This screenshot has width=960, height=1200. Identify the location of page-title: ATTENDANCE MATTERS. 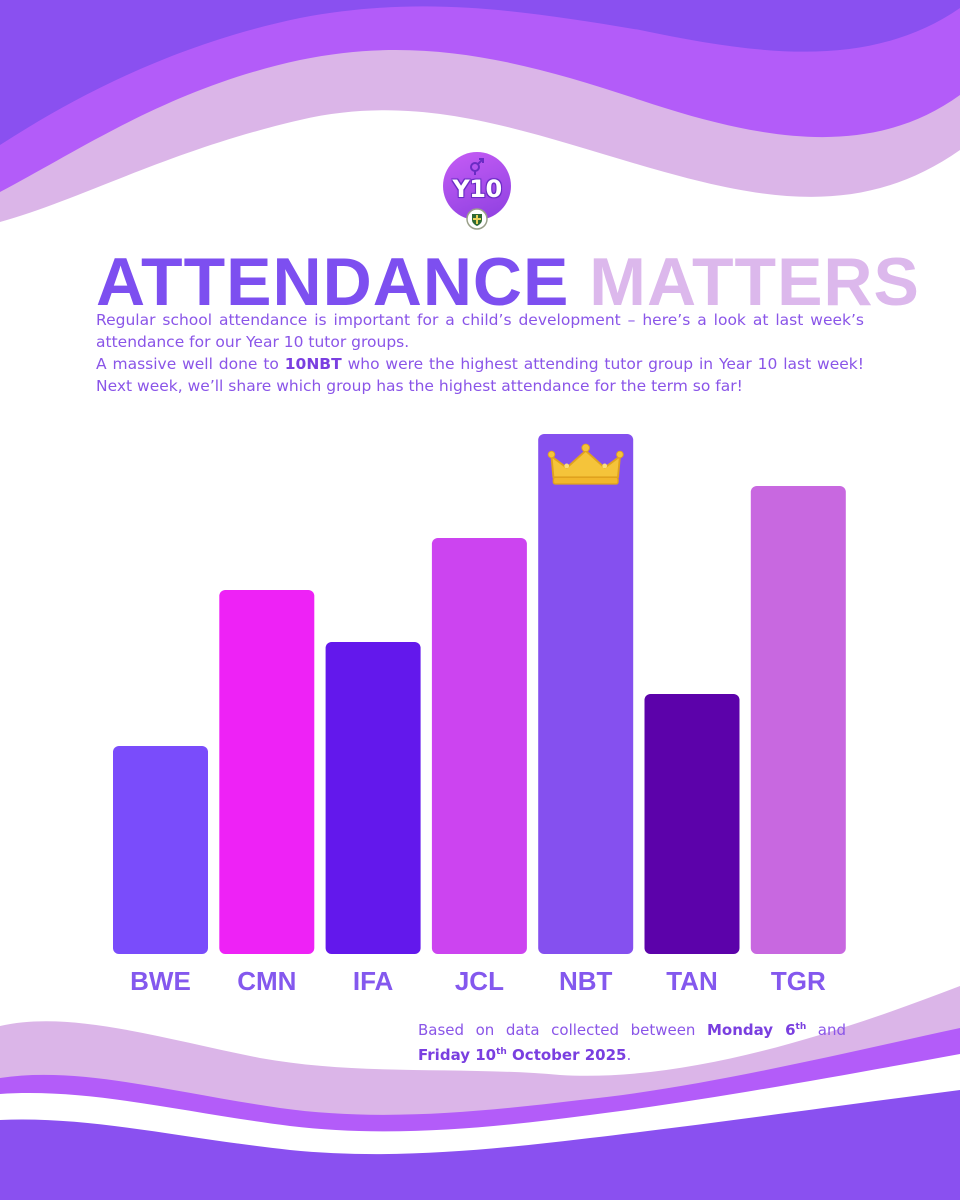
(507, 282).